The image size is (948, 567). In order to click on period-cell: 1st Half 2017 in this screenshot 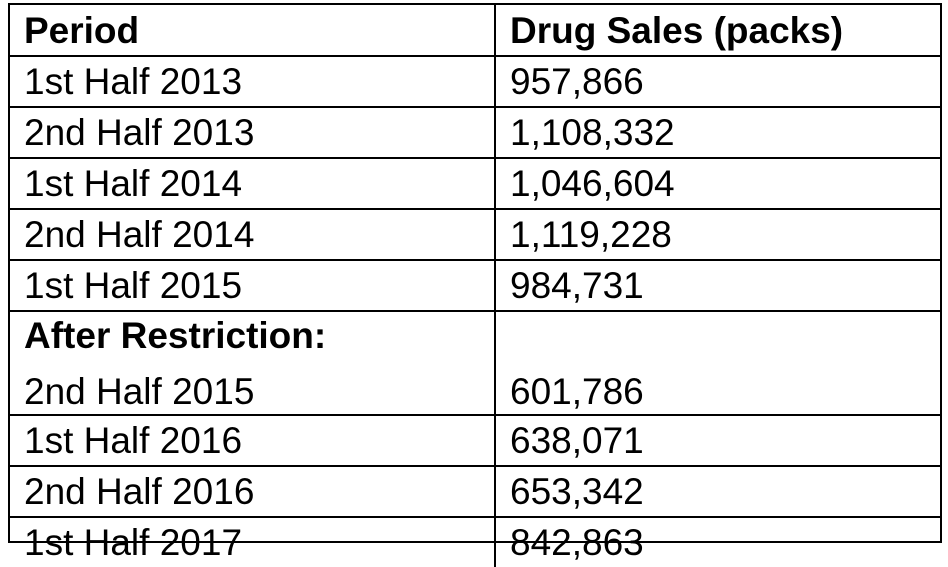, I will do `click(253, 542)`.